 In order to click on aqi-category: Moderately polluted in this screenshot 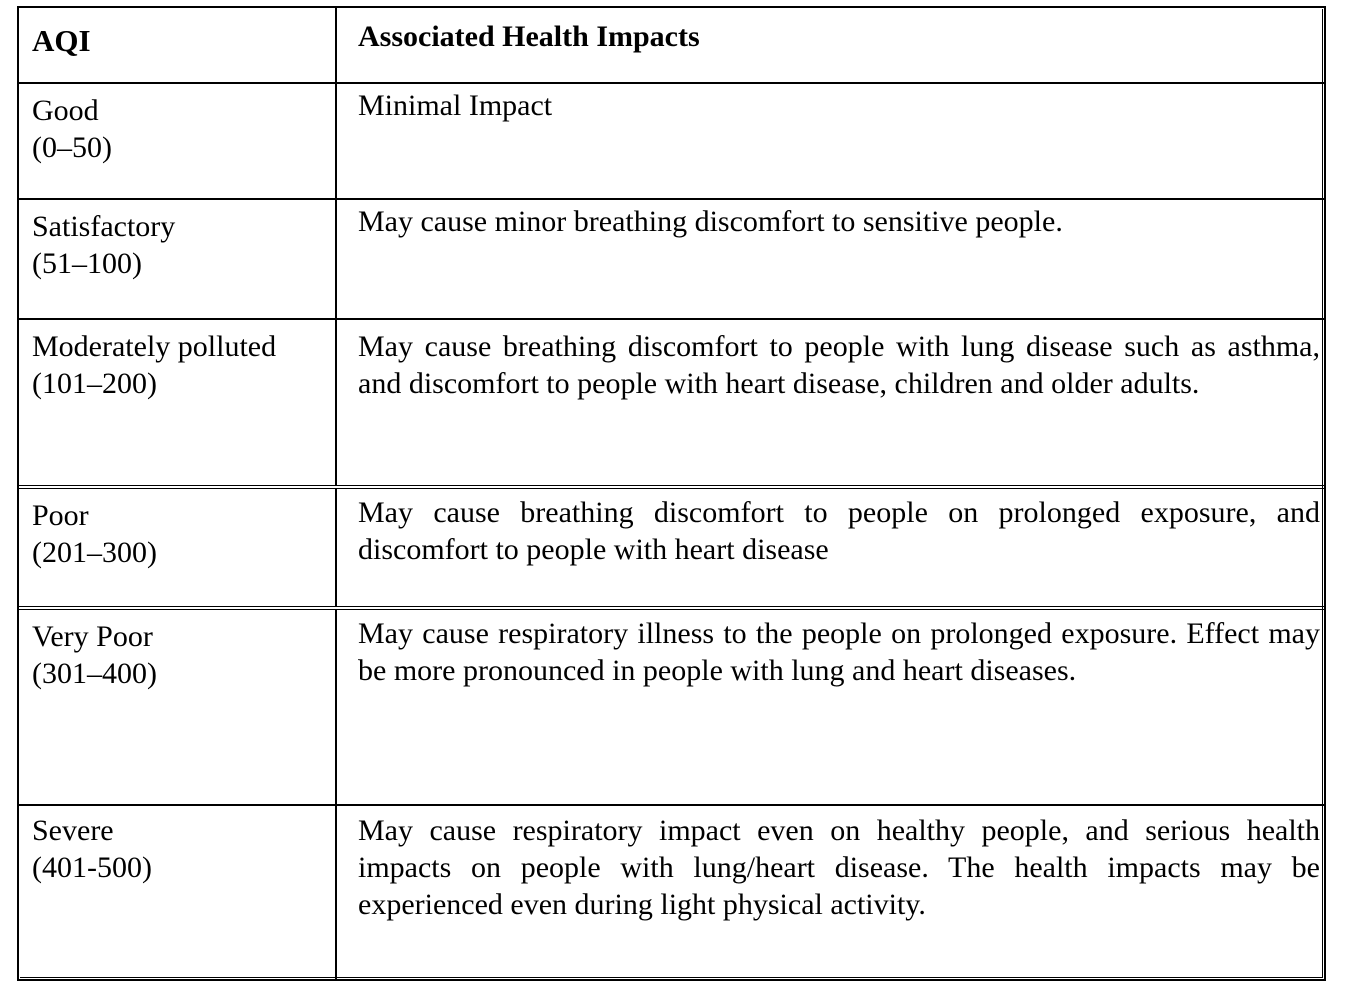, I will do `click(154, 346)`.